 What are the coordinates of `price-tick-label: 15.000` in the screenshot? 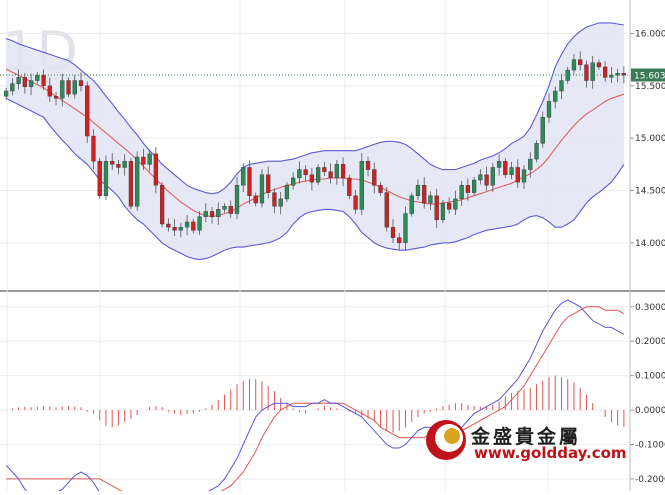 It's located at (650, 139).